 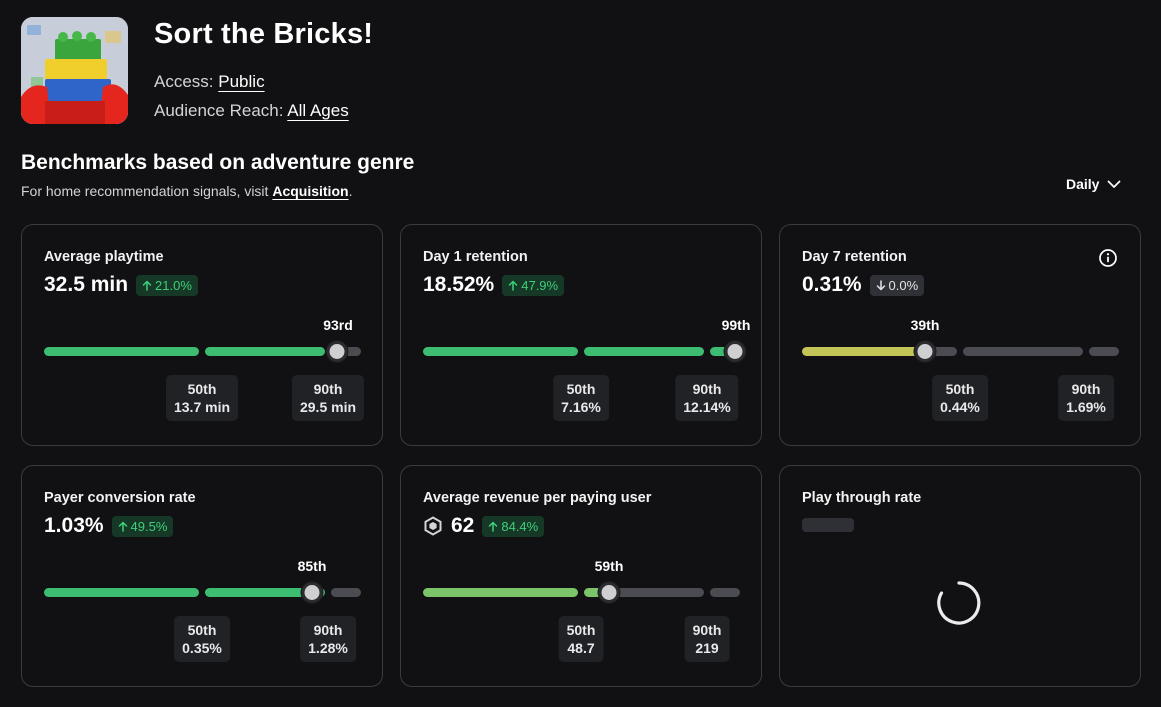 What do you see at coordinates (707, 407) in the screenshot?
I see `p90-value: 12.14%` at bounding box center [707, 407].